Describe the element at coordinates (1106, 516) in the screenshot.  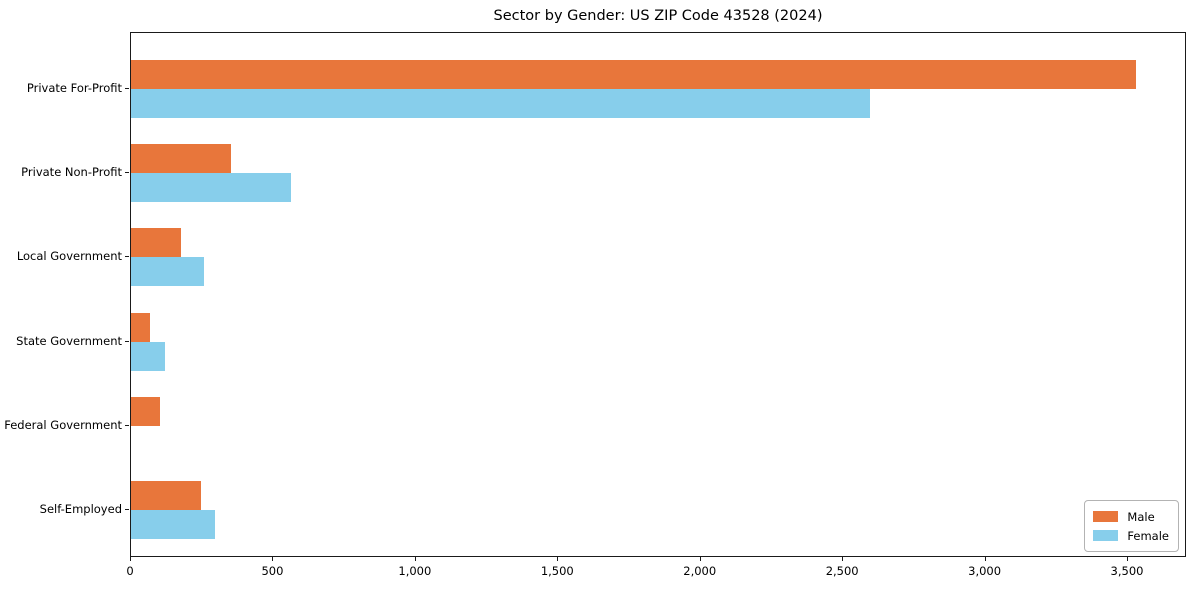
I see `legend-swatch-male` at that location.